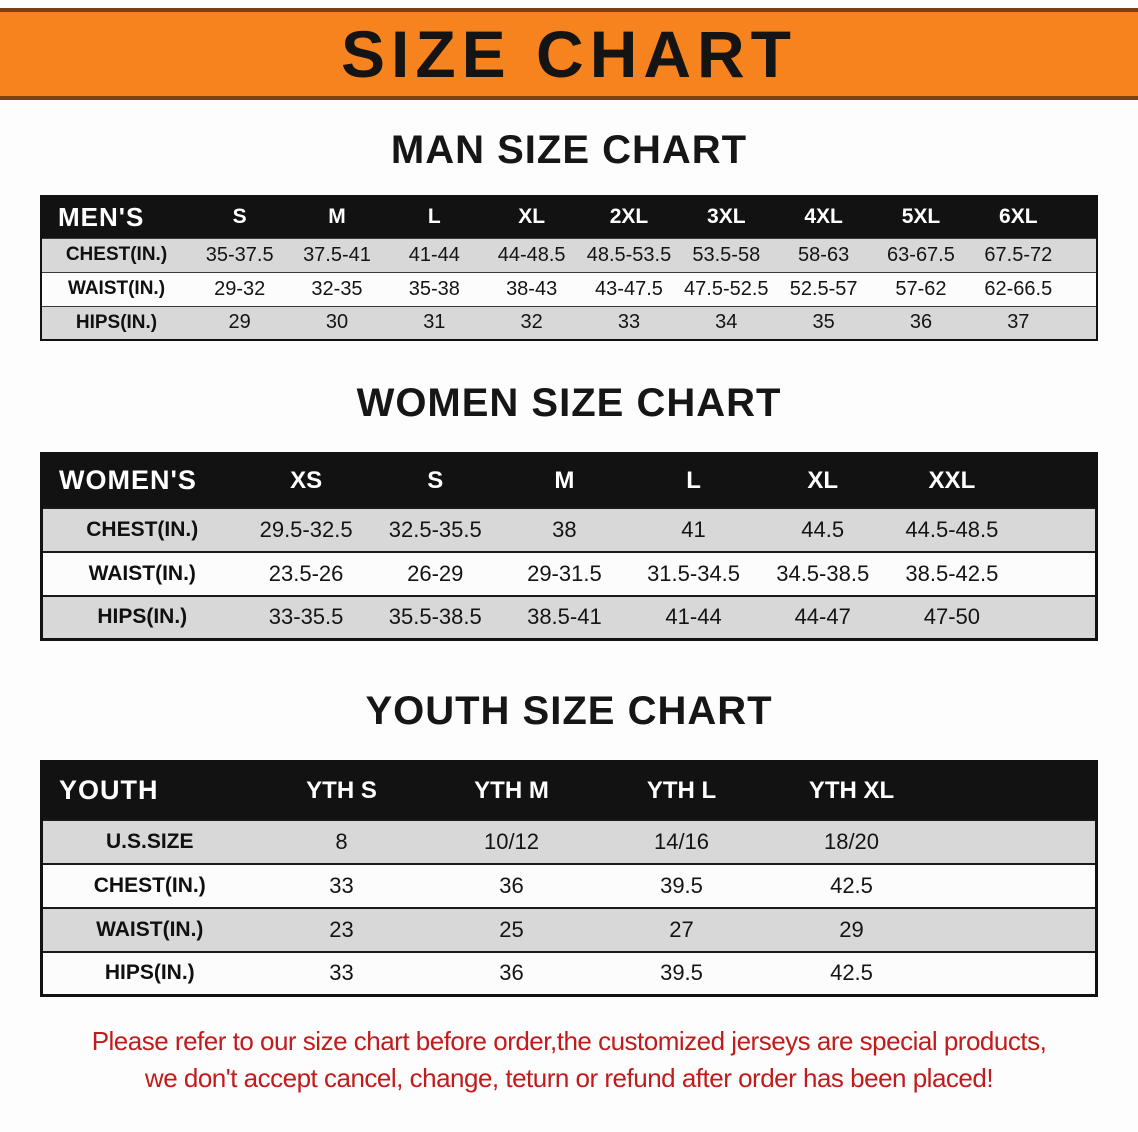 The image size is (1138, 1132). What do you see at coordinates (240, 288) in the screenshot?
I see `size-value: 29-32` at bounding box center [240, 288].